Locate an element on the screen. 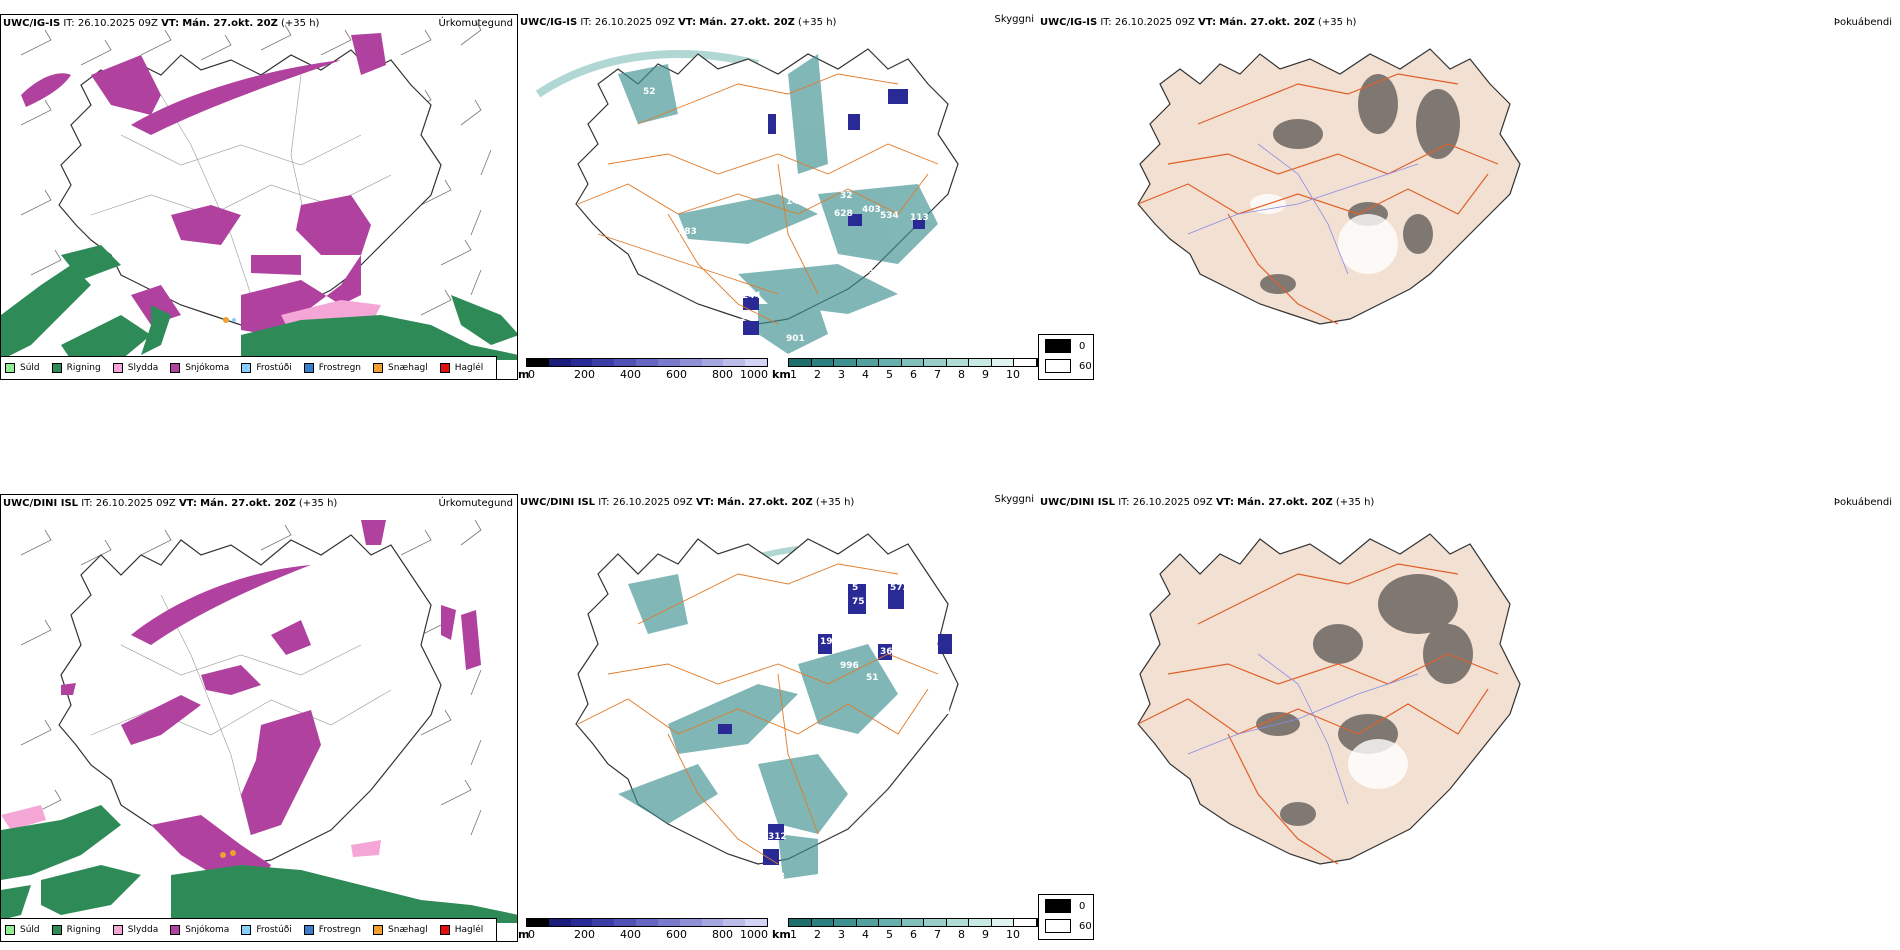  ceiling-color-strip is located at coordinates (647, 922).